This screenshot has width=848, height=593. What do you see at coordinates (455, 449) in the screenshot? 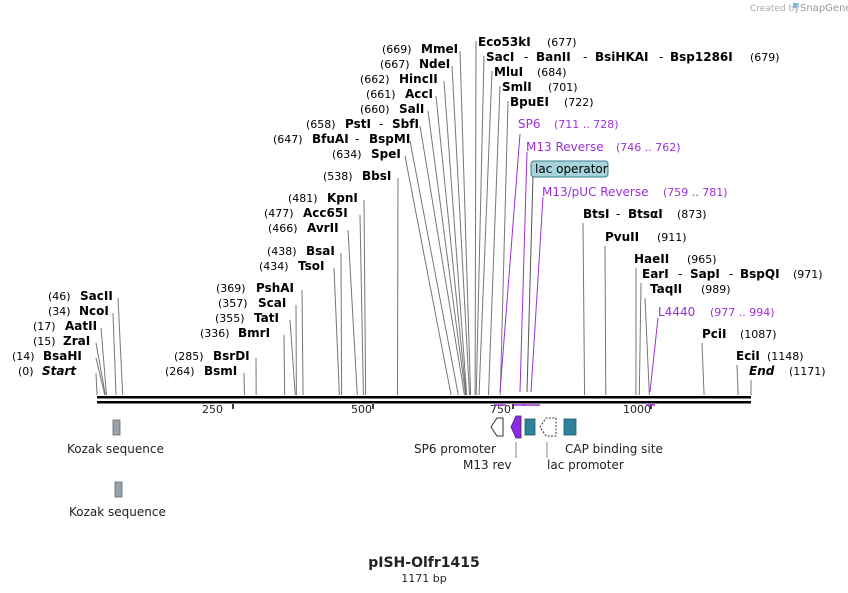
I see `feature-label: SP6 promoter` at bounding box center [455, 449].